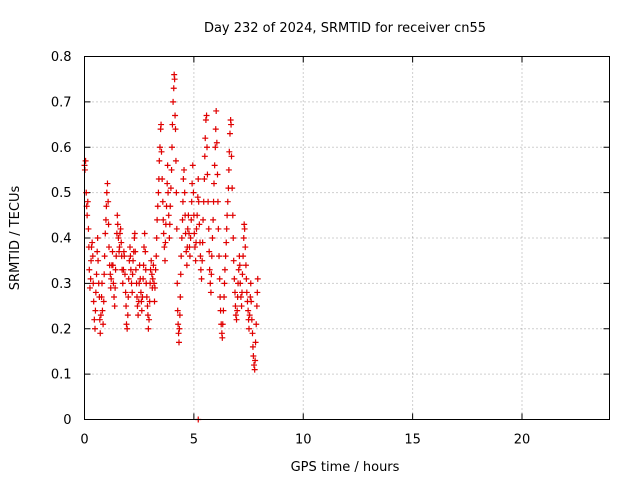 Image resolution: width=640 pixels, height=480 pixels. I want to click on x-tick-label: 10, so click(303, 440).